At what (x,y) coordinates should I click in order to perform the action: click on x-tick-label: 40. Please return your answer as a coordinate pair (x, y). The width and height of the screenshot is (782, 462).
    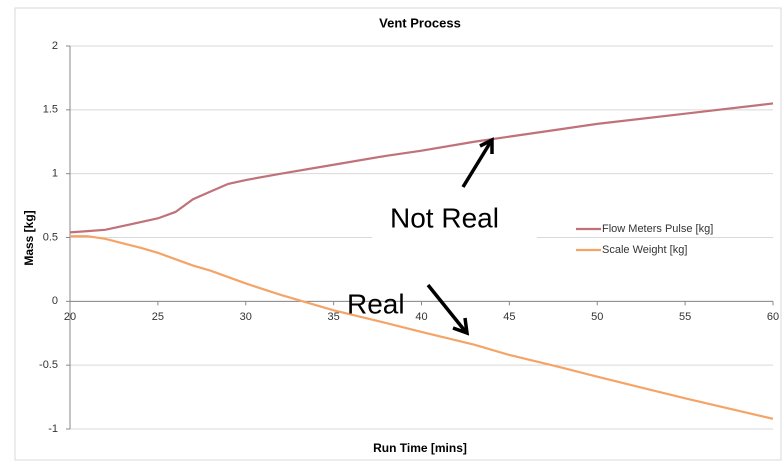
    Looking at the image, I should click on (421, 317).